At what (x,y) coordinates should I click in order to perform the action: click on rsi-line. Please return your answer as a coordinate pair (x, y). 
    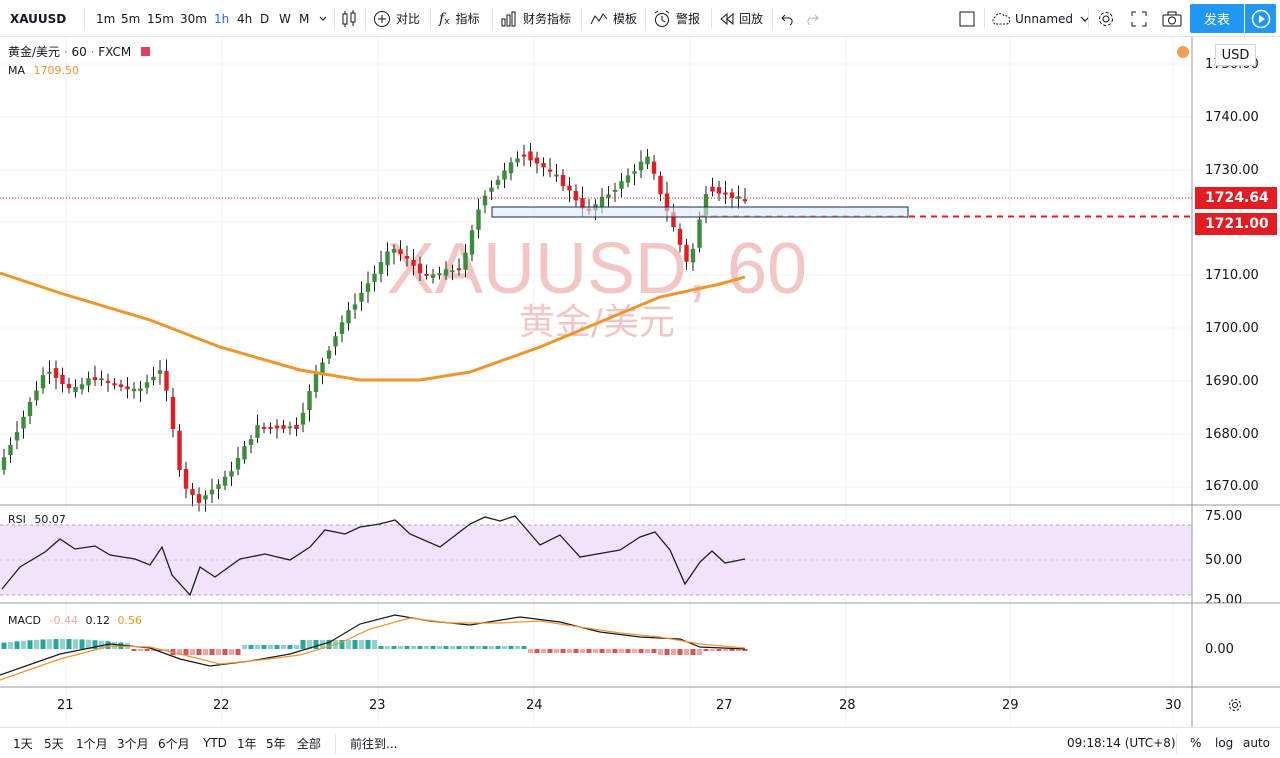
    Looking at the image, I should click on (373, 556).